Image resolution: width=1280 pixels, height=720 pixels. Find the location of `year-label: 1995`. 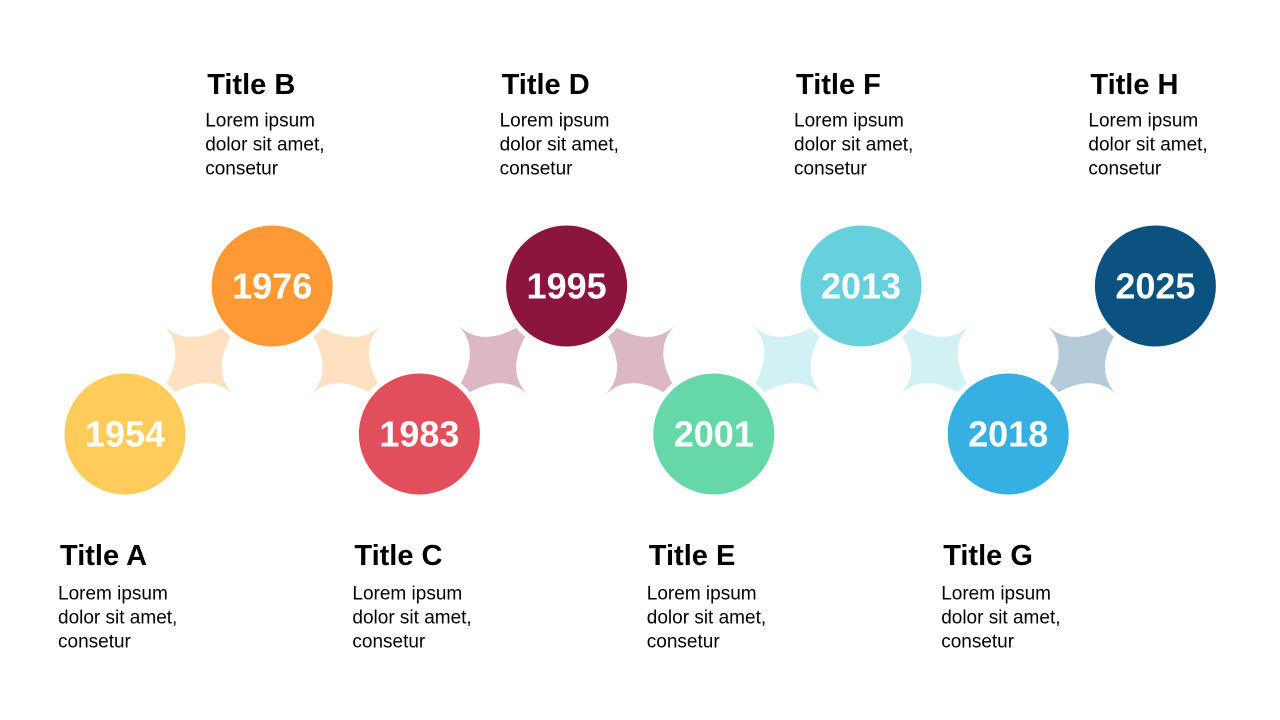

year-label: 1995 is located at coordinates (567, 286).